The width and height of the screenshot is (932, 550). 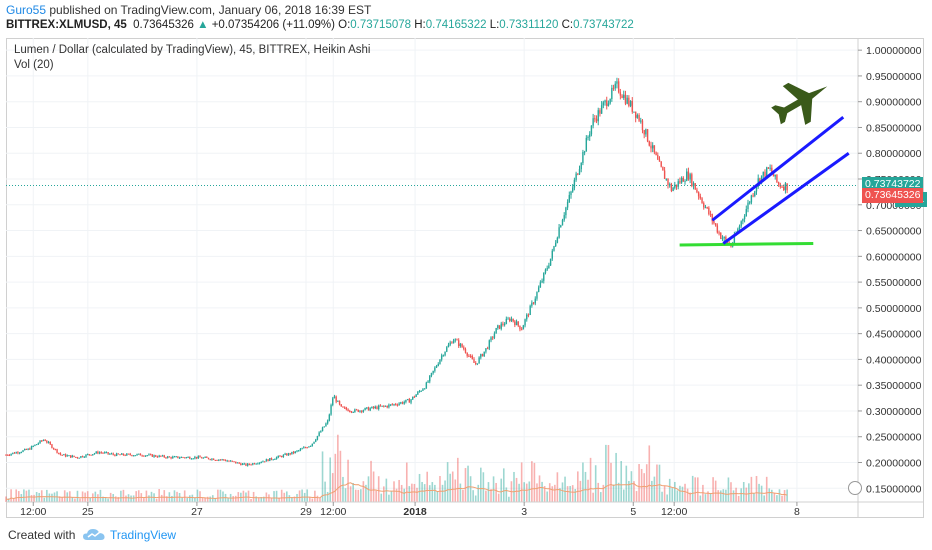 I want to click on x-tick-label: 8, so click(x=797, y=512).